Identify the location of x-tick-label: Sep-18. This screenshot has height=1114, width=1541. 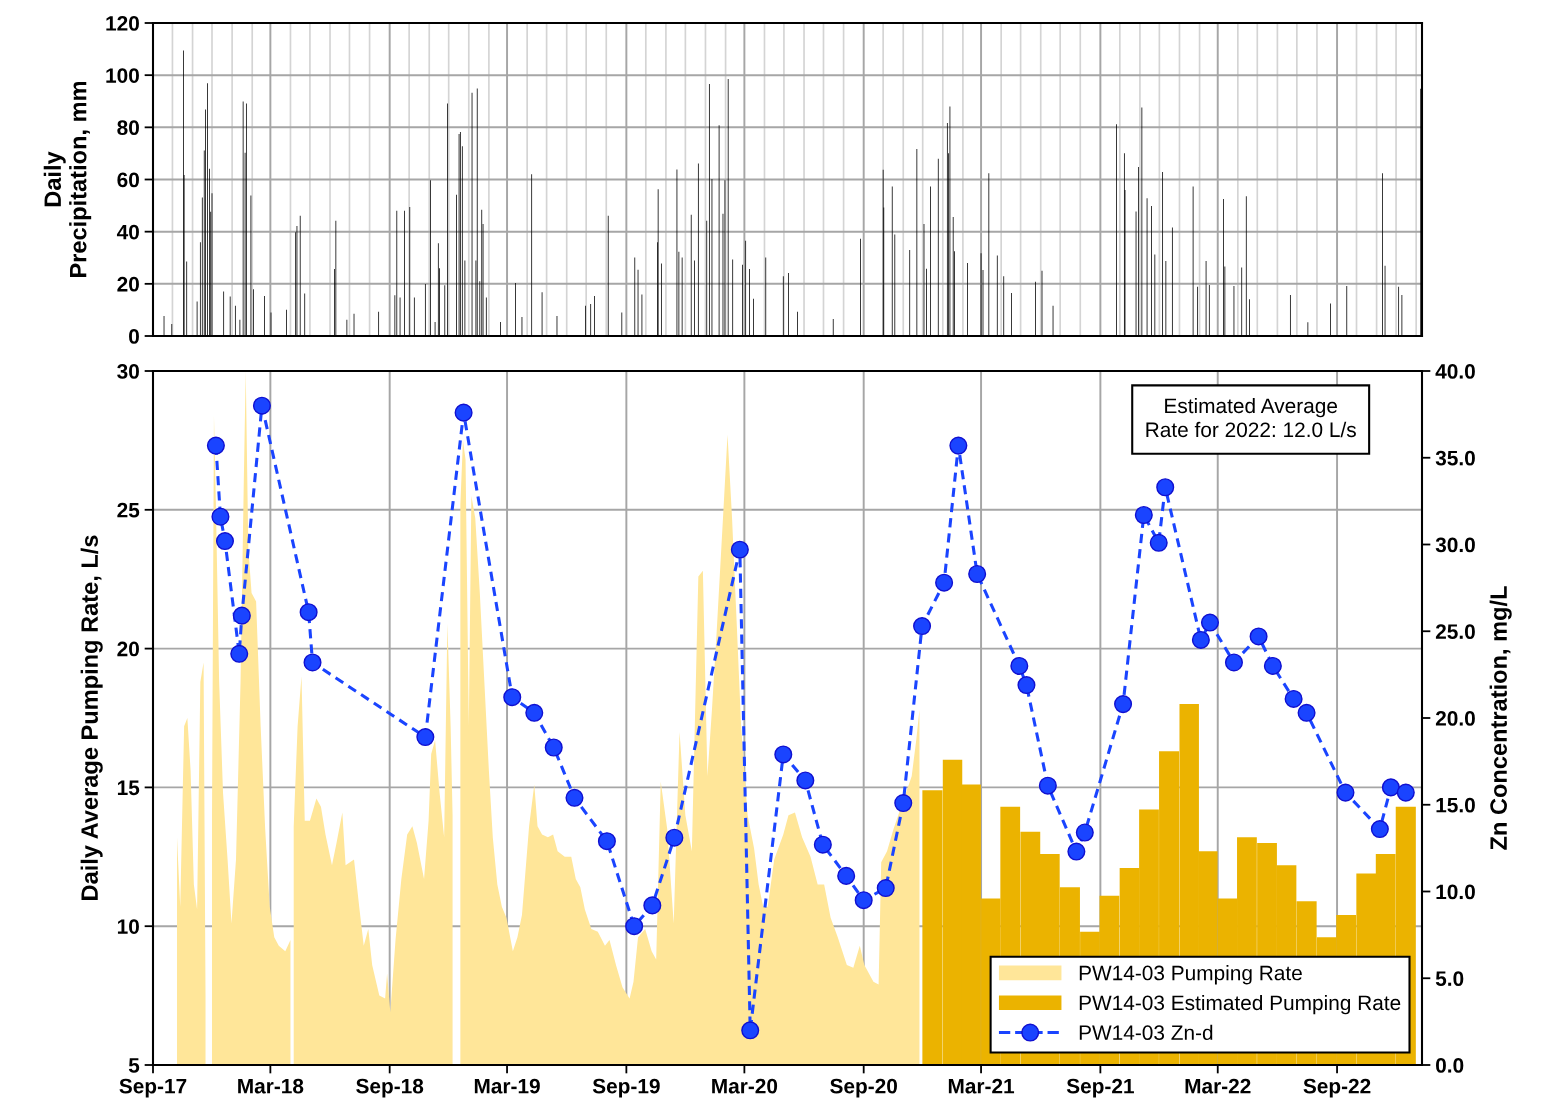
(390, 1088).